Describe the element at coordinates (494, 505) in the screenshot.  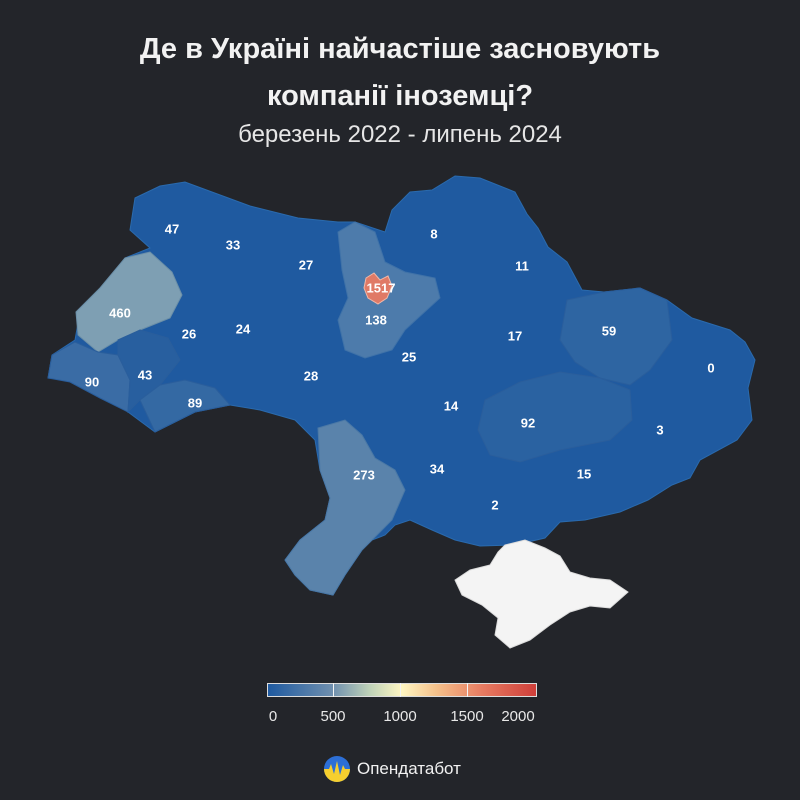
I see `label-kherson: 2` at that location.